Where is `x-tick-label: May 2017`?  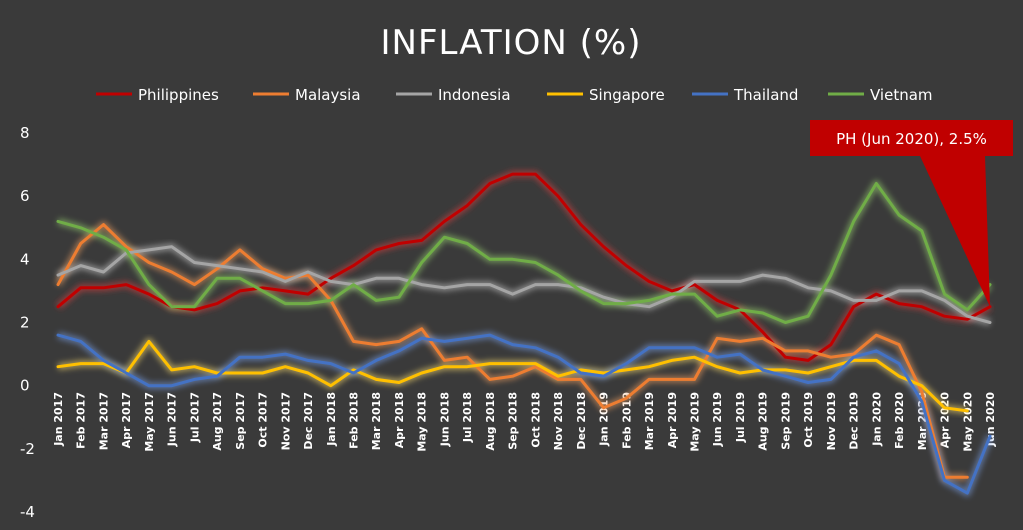
x-tick-label: May 2017 is located at coordinates (149, 422).